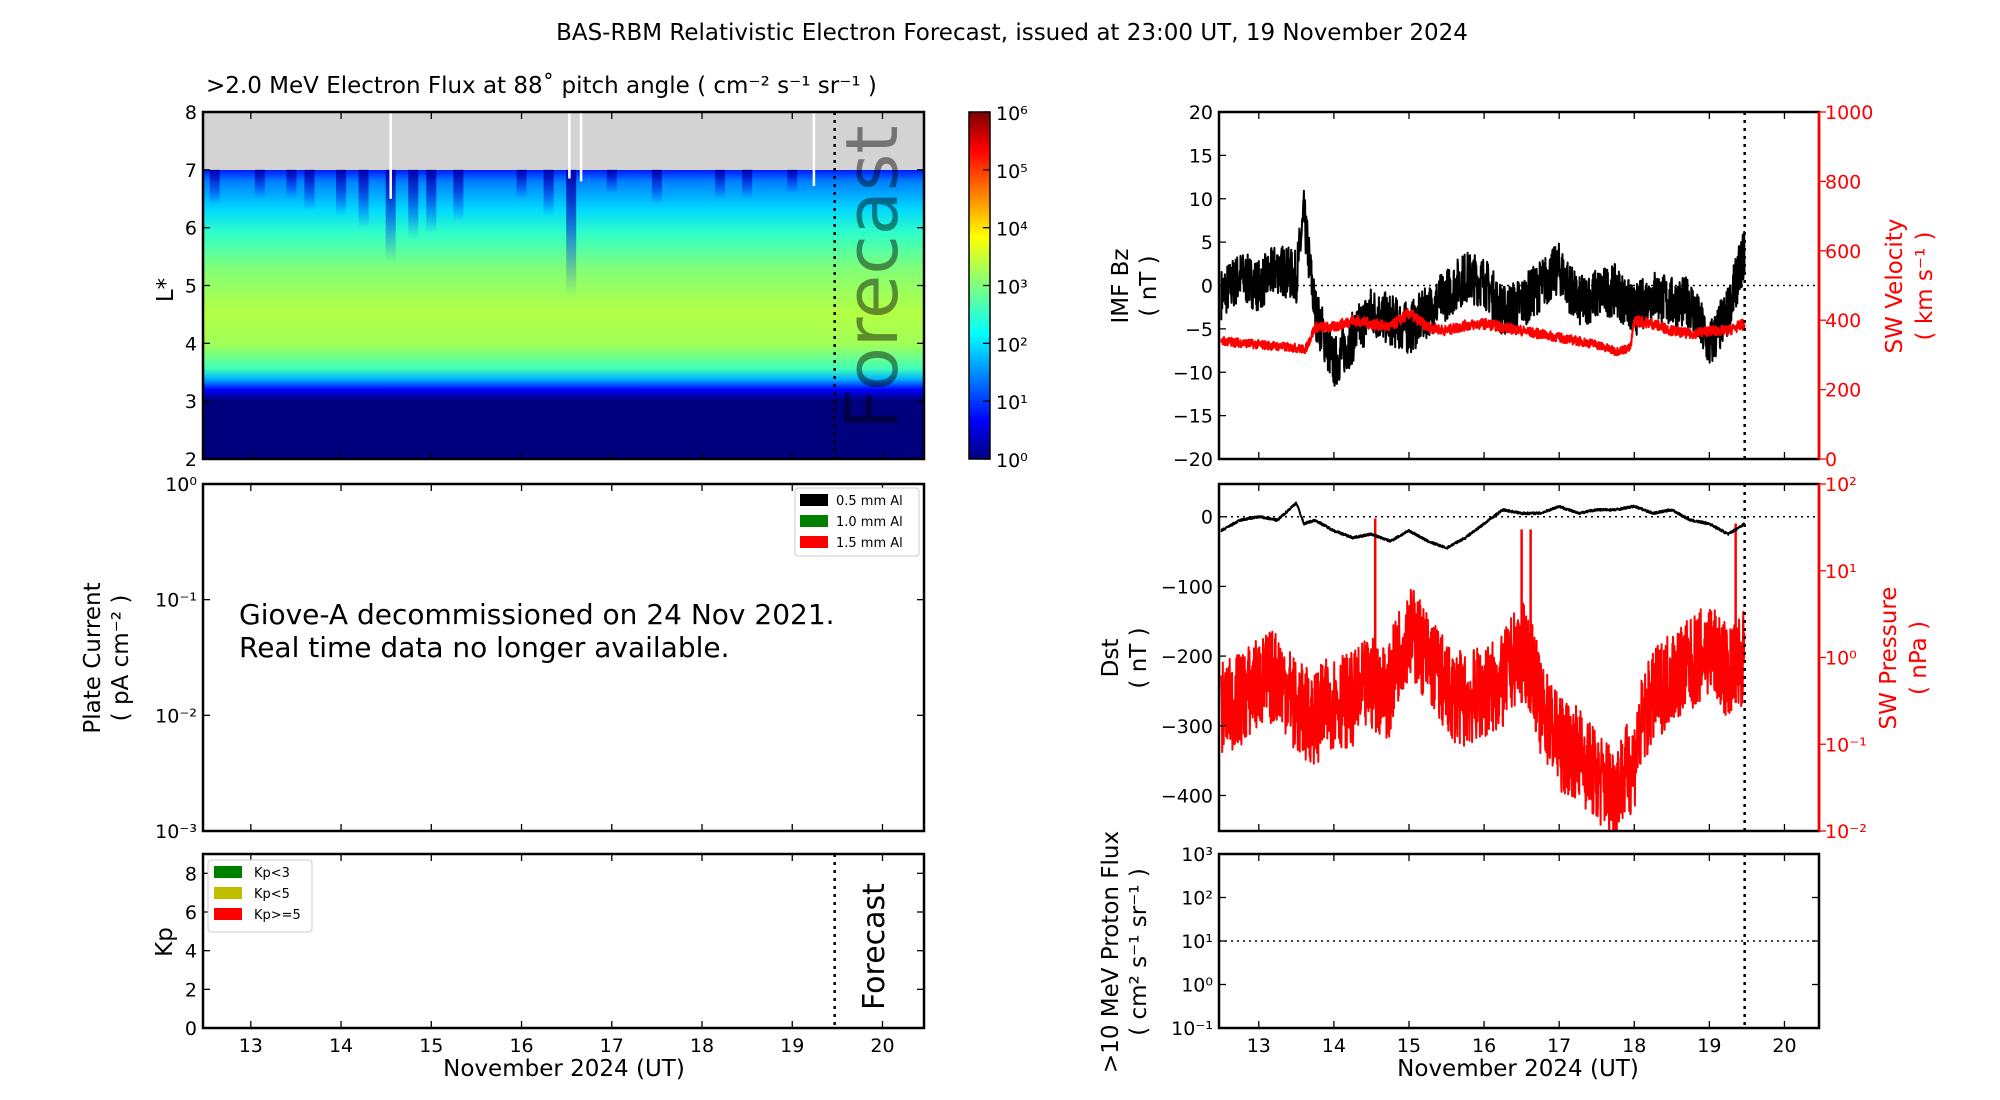 The width and height of the screenshot is (2000, 1100). Describe the element at coordinates (93, 657) in the screenshot. I see `plate-current-ylabel: Plate Current` at that location.